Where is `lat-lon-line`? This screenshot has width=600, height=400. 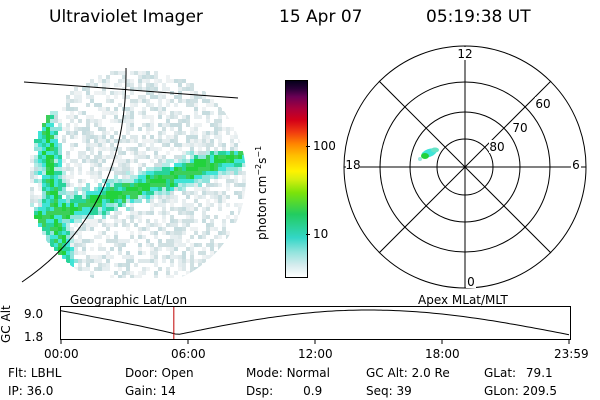 lat-lon-line is located at coordinates (131, 90).